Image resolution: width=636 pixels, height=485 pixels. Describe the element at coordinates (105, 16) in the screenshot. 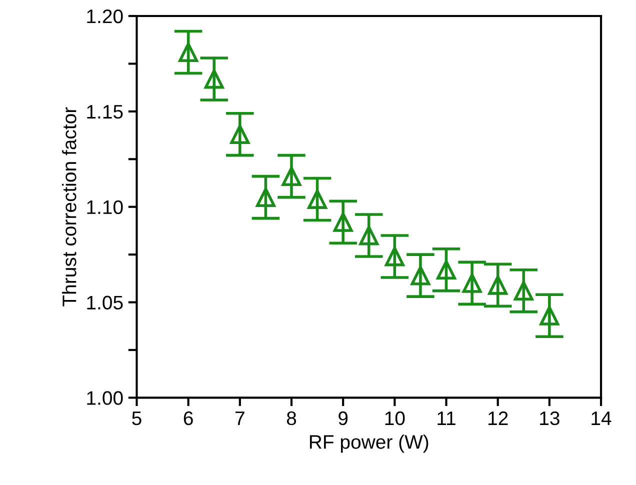

I see `y-tick-label: 1.20` at that location.